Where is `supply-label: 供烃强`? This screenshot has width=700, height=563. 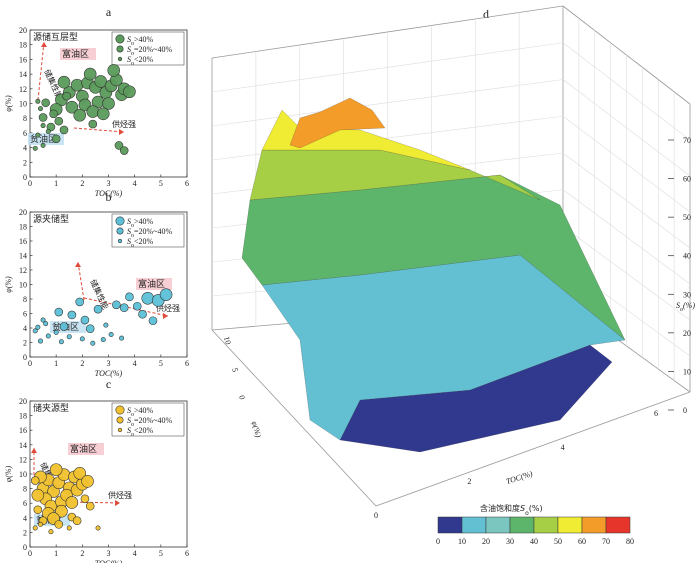
supply-label: 供烃强 is located at coordinates (168, 308).